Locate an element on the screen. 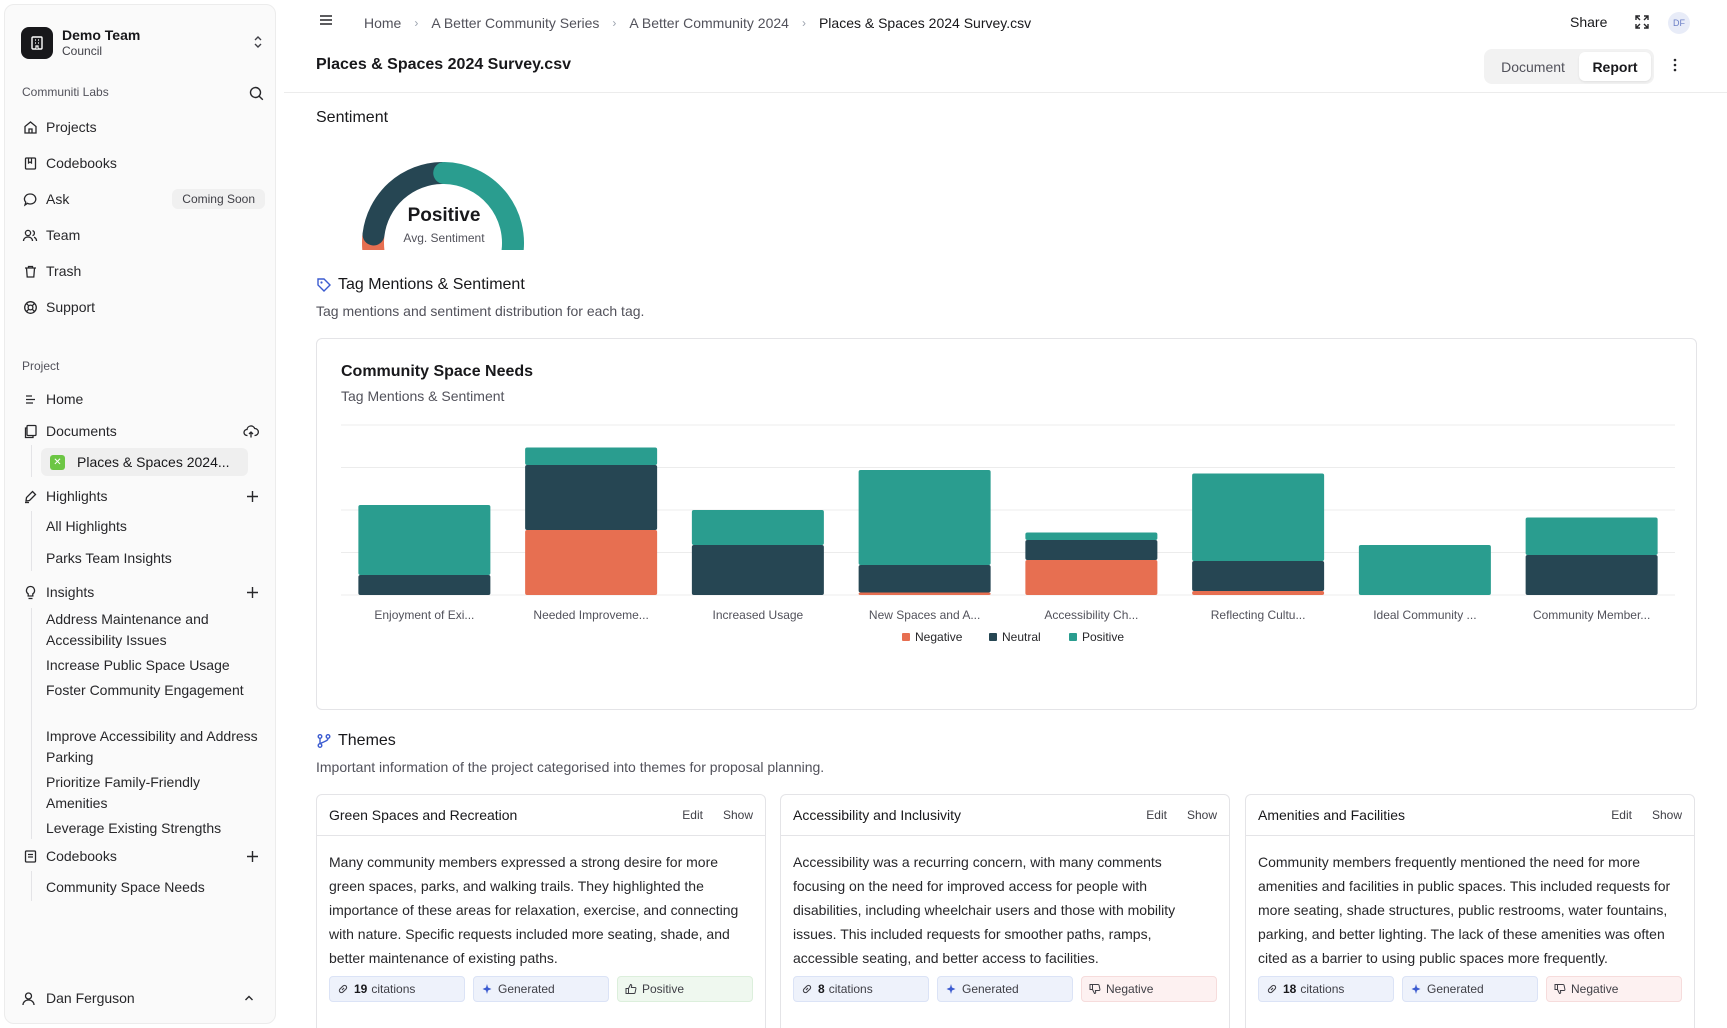 This screenshot has width=1727, height=1028. citations-count: 18 is located at coordinates (1290, 989).